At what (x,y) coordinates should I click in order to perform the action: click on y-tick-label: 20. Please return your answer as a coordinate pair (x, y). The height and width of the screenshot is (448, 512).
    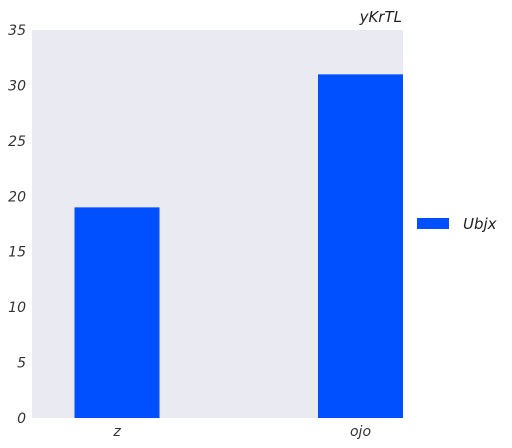
    Looking at the image, I should click on (17, 197).